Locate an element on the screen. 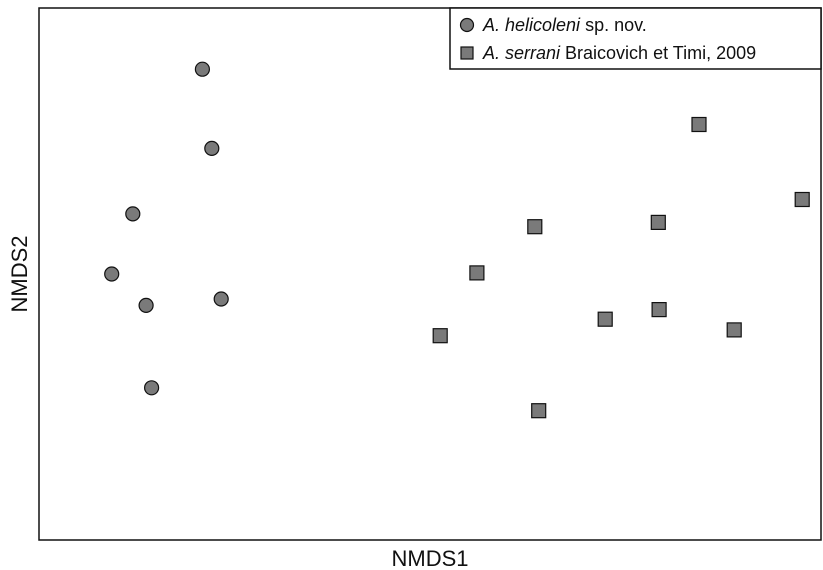 The height and width of the screenshot is (570, 823). legend-label-serrani: A. serrani Braicovich et Timi, 2009 is located at coordinates (619, 53).